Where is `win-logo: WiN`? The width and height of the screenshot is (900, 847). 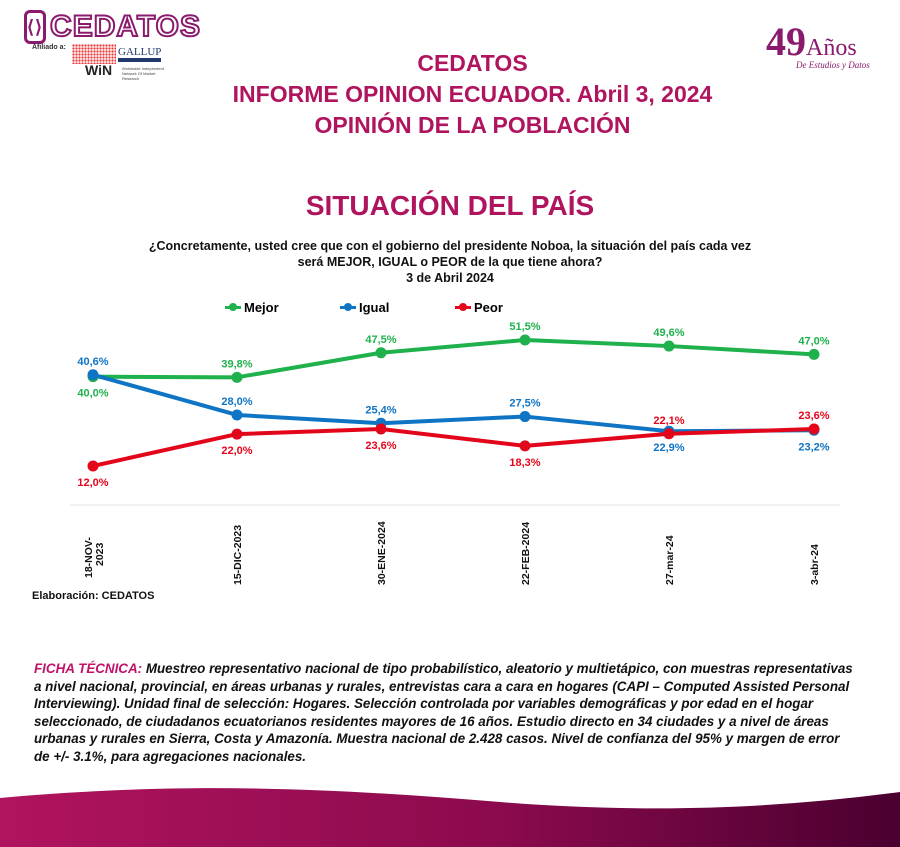 win-logo: WiN is located at coordinates (99, 70).